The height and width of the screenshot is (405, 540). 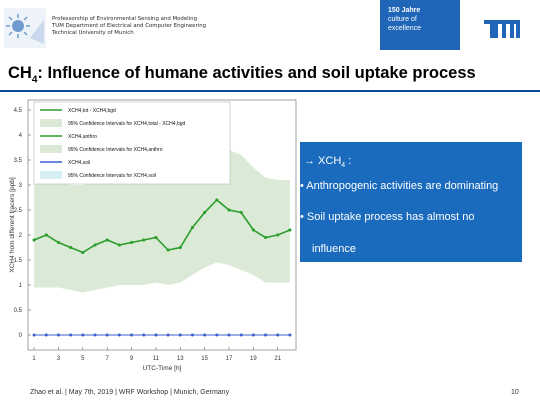 I want to click on legend-label: XCH4,anthro, so click(x=82, y=137).